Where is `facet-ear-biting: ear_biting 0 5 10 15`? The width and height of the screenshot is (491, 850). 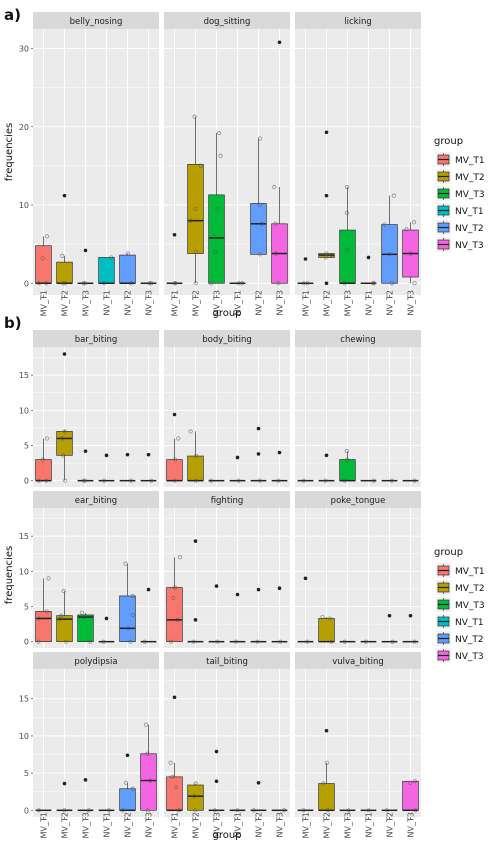
facet-ear-biting: ear_biting 0 5 10 15 is located at coordinates (89, 569).